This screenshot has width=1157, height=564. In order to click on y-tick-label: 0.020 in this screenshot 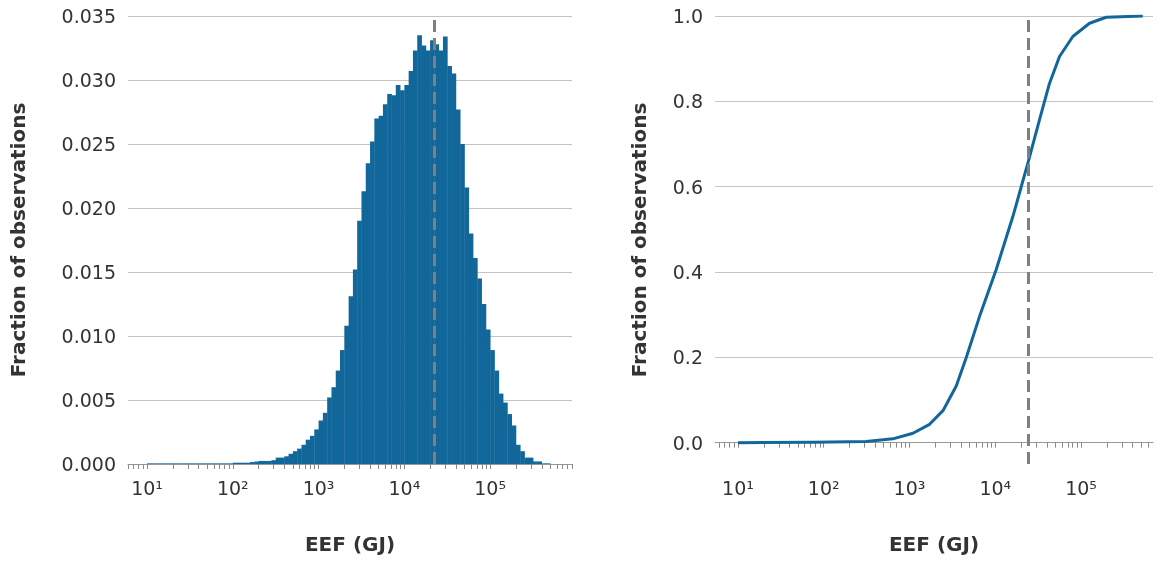, I will do `click(88, 208)`.